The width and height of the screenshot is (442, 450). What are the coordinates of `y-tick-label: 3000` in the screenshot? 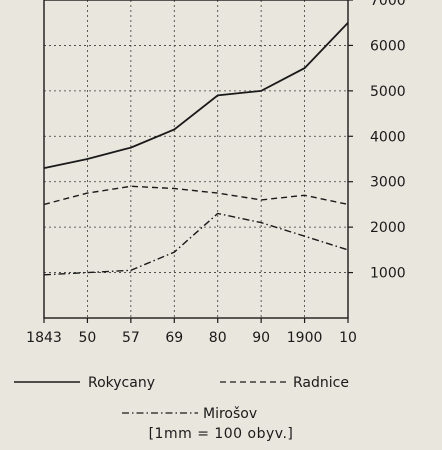 It's located at (388, 183).